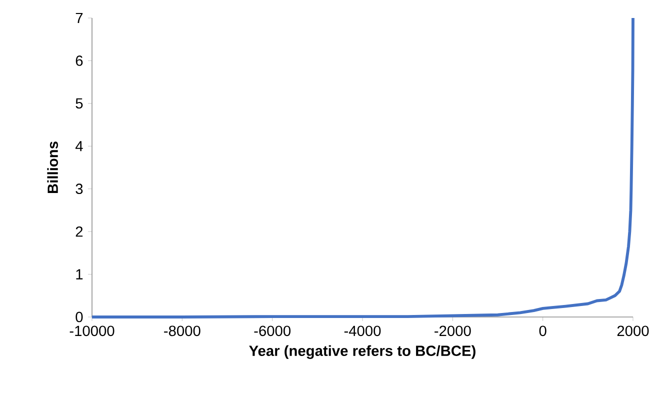 This screenshot has height=406, width=660. Describe the element at coordinates (79, 103) in the screenshot. I see `y-tick-label: 5` at that location.